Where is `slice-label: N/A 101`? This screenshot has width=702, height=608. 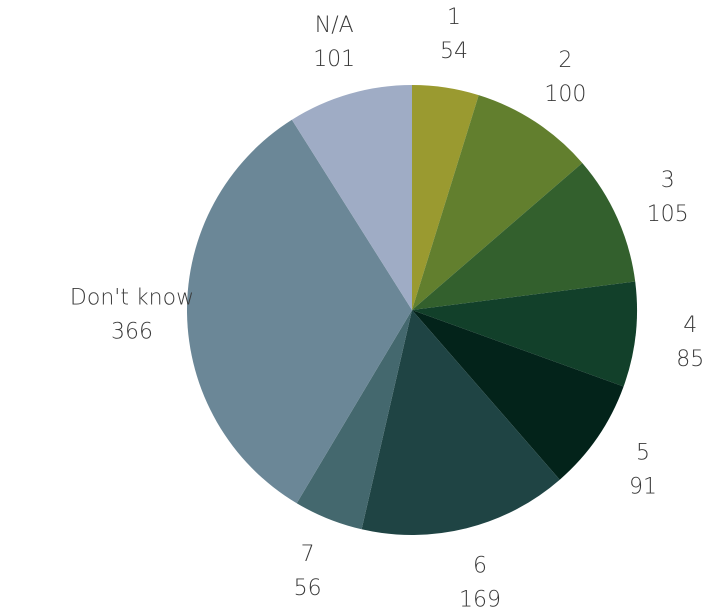
slice-label: N/A 101 is located at coordinates (334, 42).